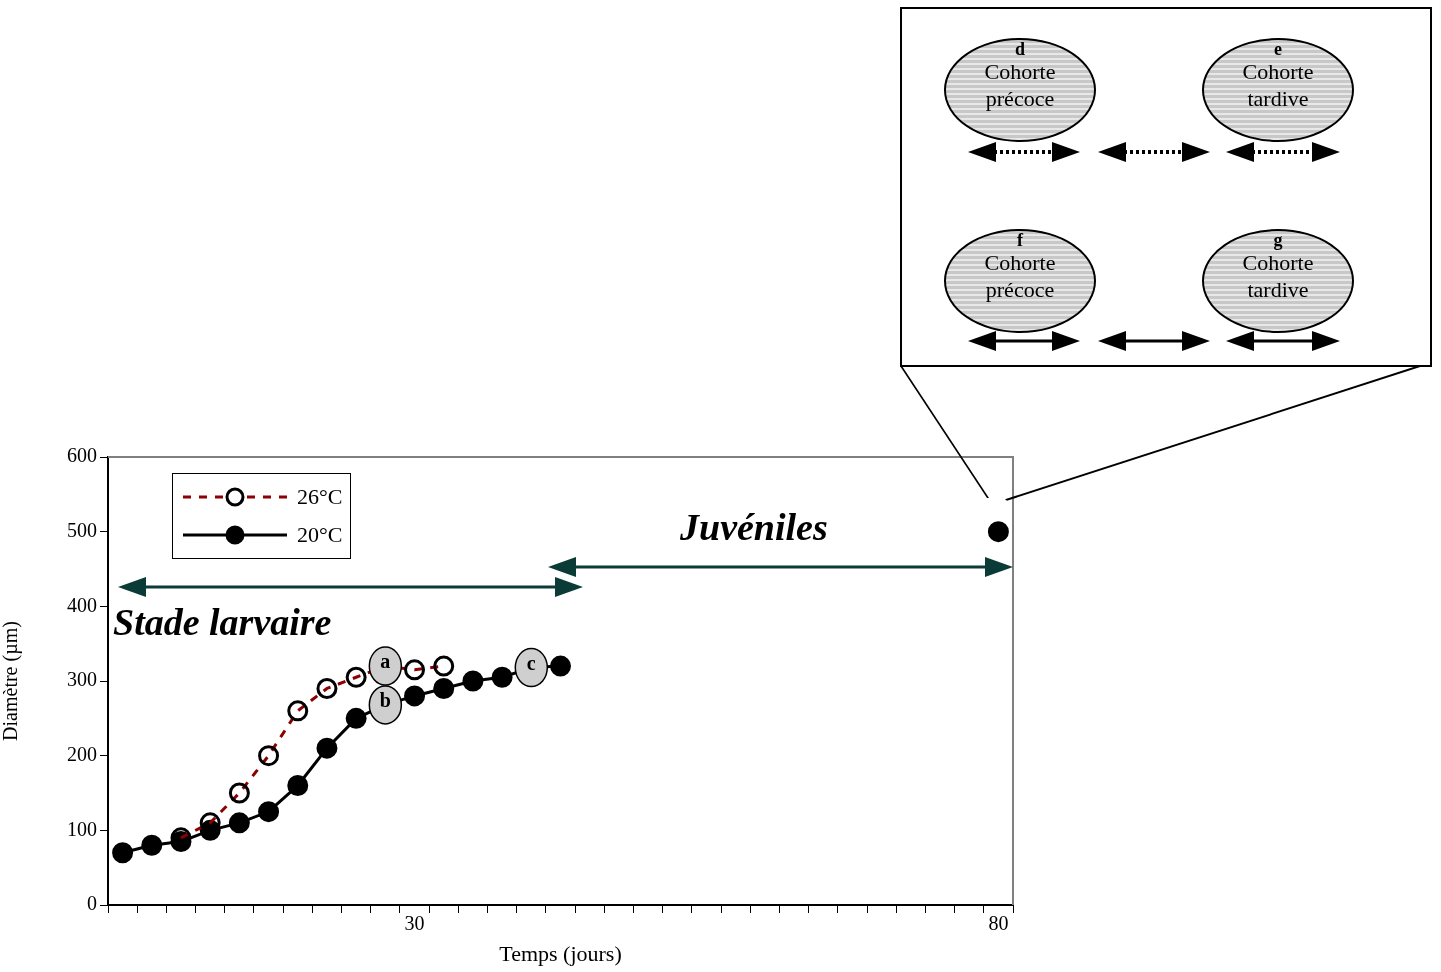  Describe the element at coordinates (320, 497) in the screenshot. I see `legend-label: 26°C` at that location.